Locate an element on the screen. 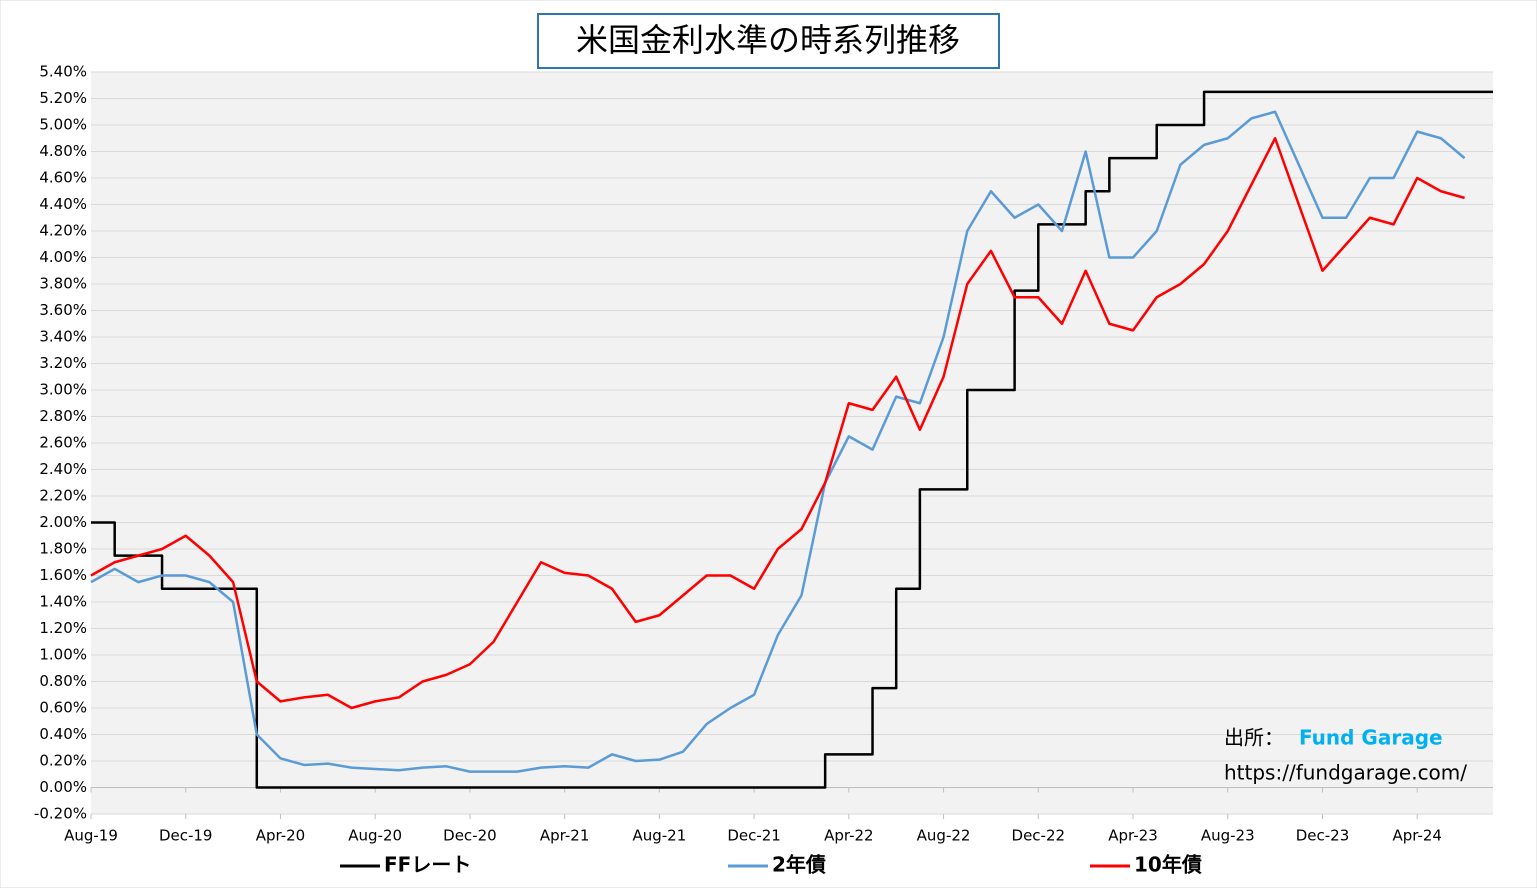 The width and height of the screenshot is (1537, 888). legend-label: FFレート is located at coordinates (427, 865).